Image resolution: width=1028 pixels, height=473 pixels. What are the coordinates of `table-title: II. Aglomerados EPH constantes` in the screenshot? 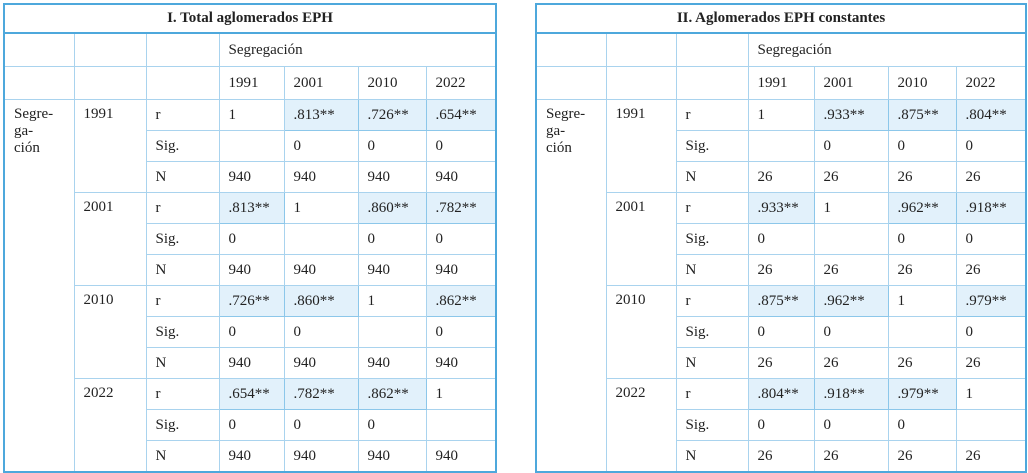 It's located at (781, 18).